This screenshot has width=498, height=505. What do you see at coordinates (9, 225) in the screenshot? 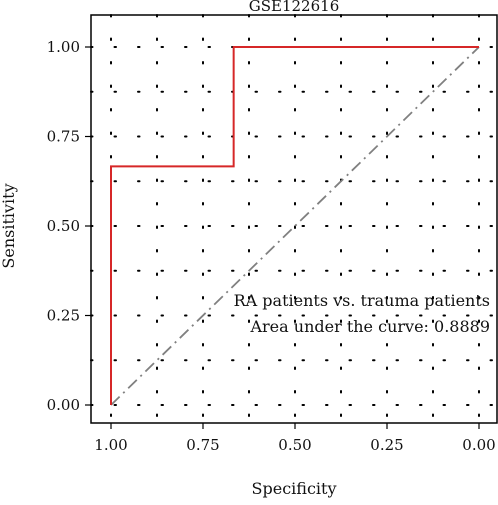
I see `y-axis-label: Sensitivity` at bounding box center [9, 225].